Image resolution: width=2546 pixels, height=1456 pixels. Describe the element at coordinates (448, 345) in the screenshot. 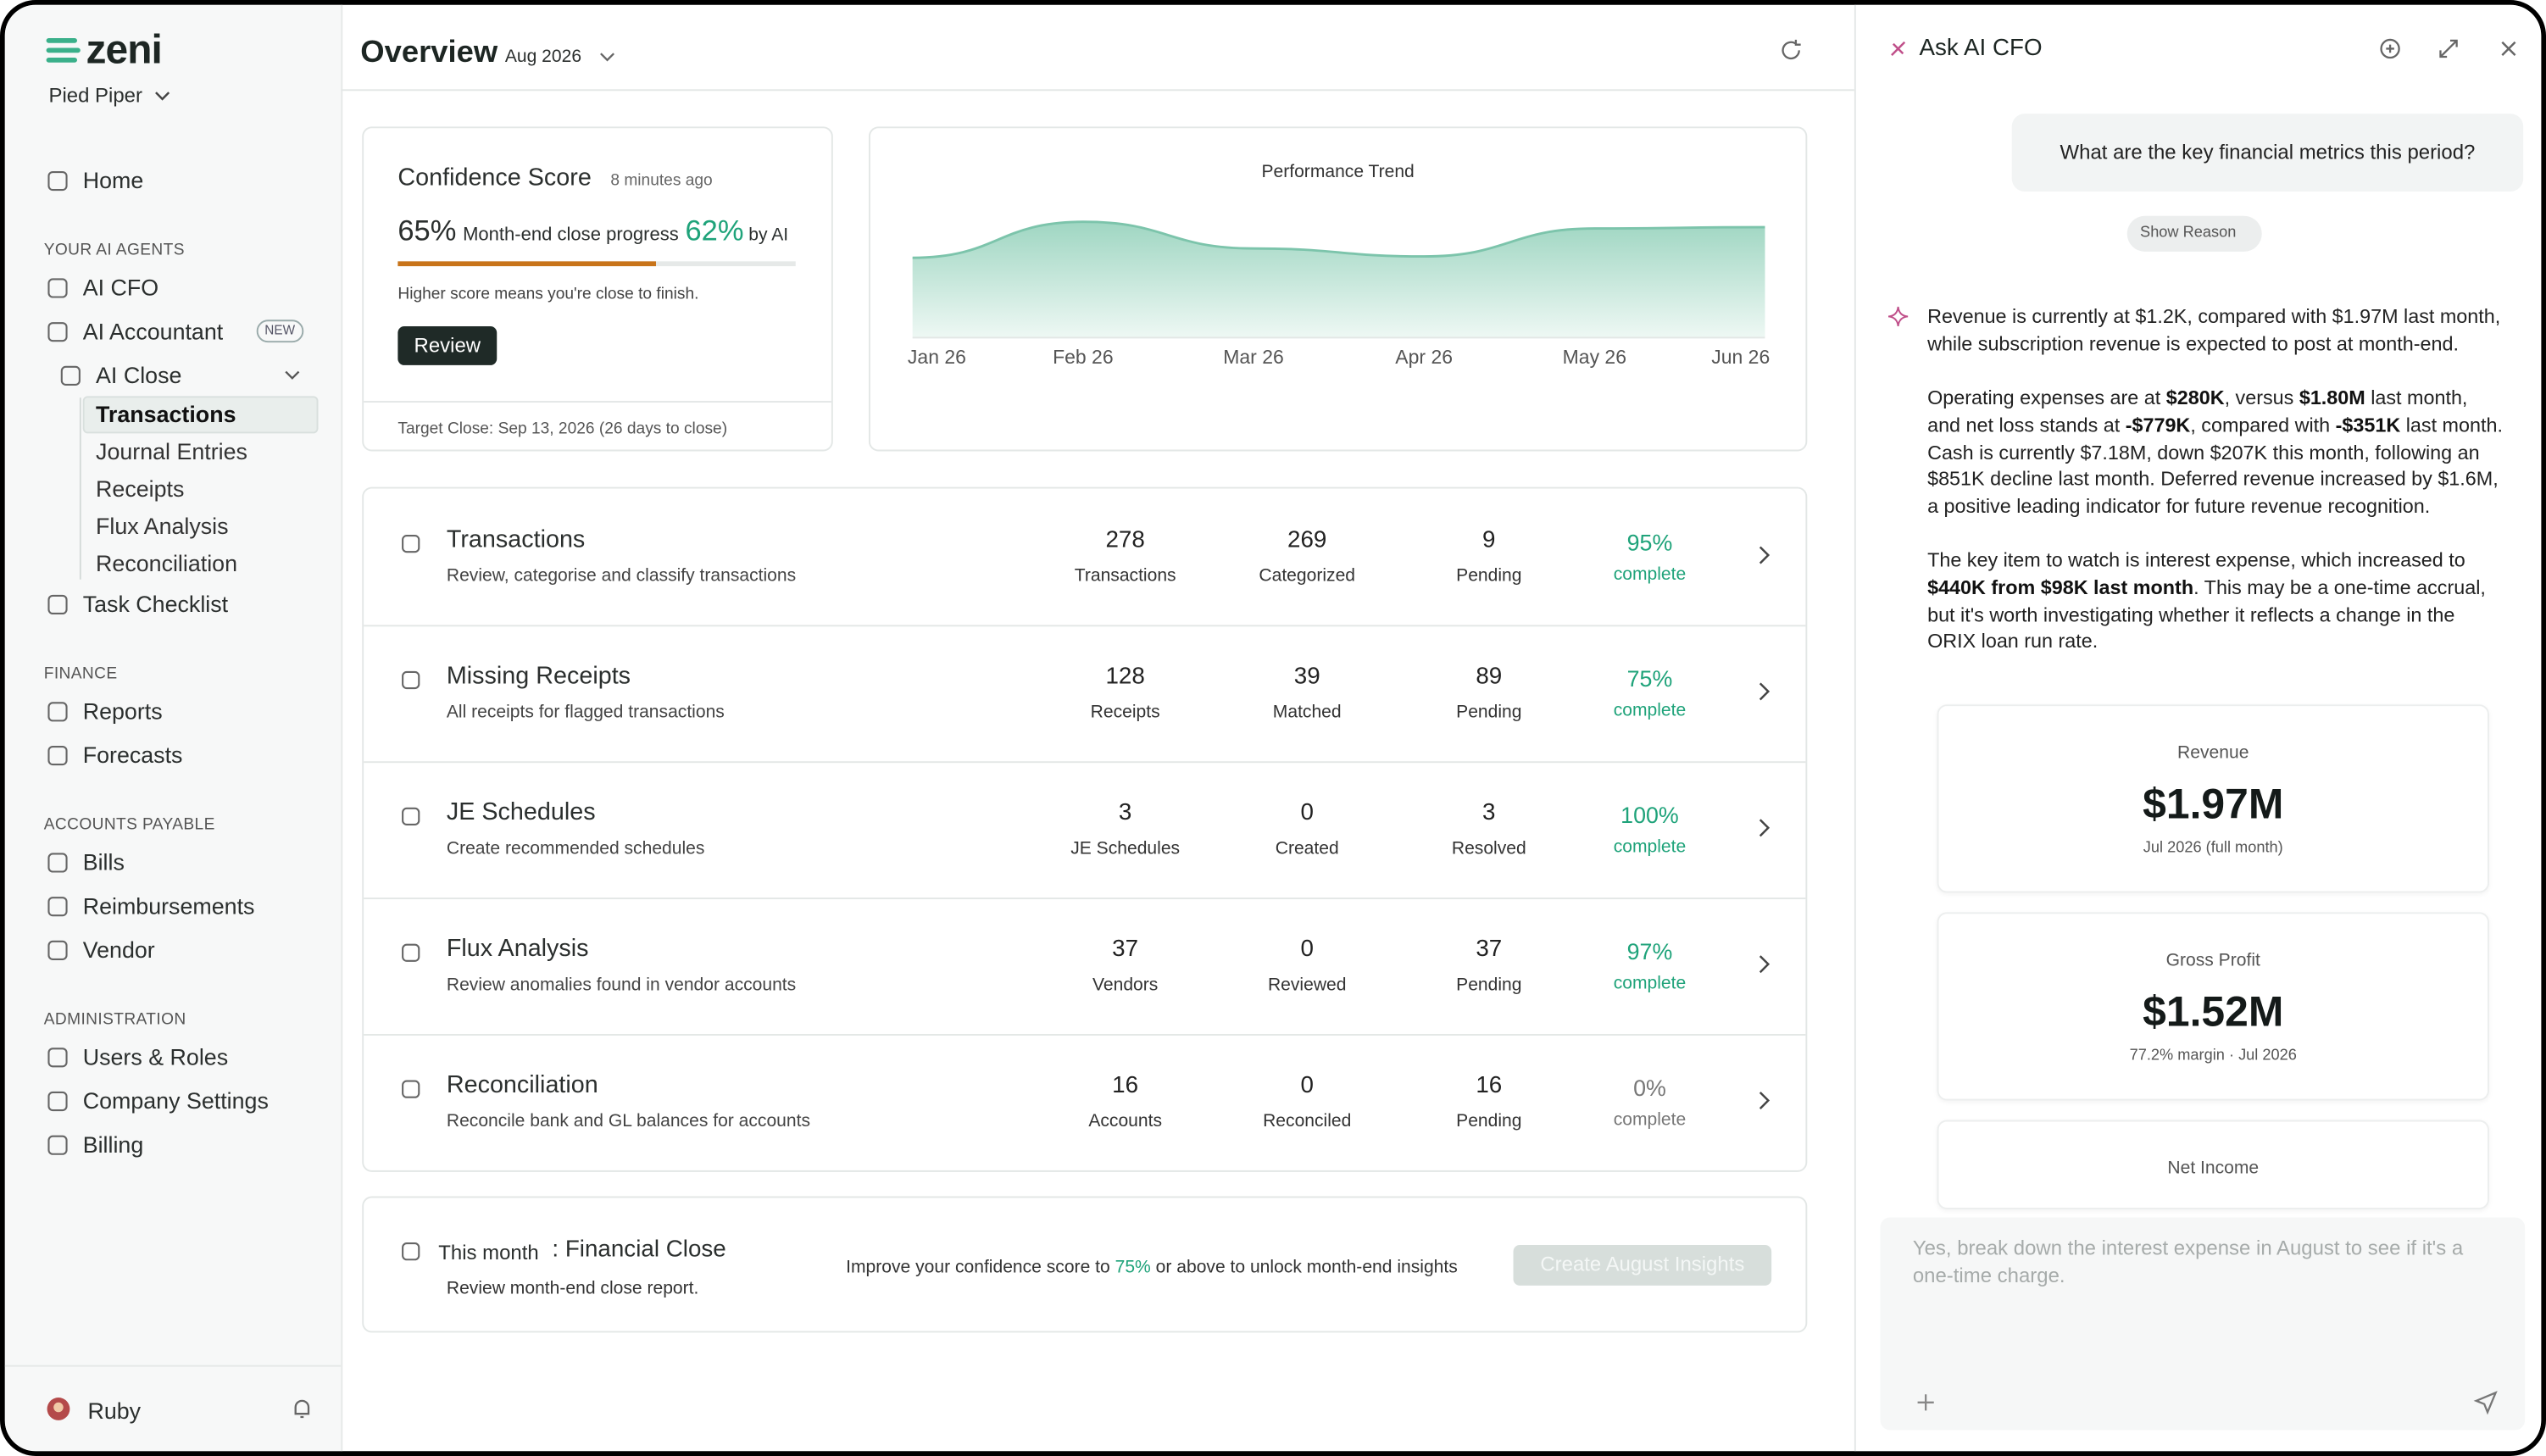

I see `review-button: Review` at that location.